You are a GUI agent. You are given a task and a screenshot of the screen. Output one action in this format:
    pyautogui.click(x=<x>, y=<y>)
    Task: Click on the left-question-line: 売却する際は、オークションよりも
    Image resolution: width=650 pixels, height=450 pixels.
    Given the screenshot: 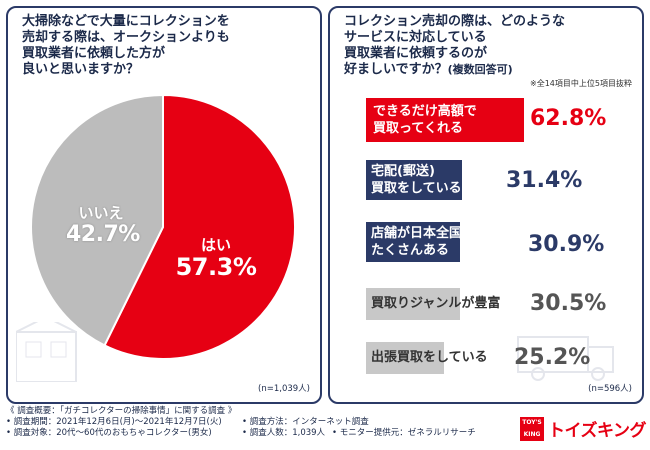 What is the action you would take?
    pyautogui.click(x=126, y=37)
    